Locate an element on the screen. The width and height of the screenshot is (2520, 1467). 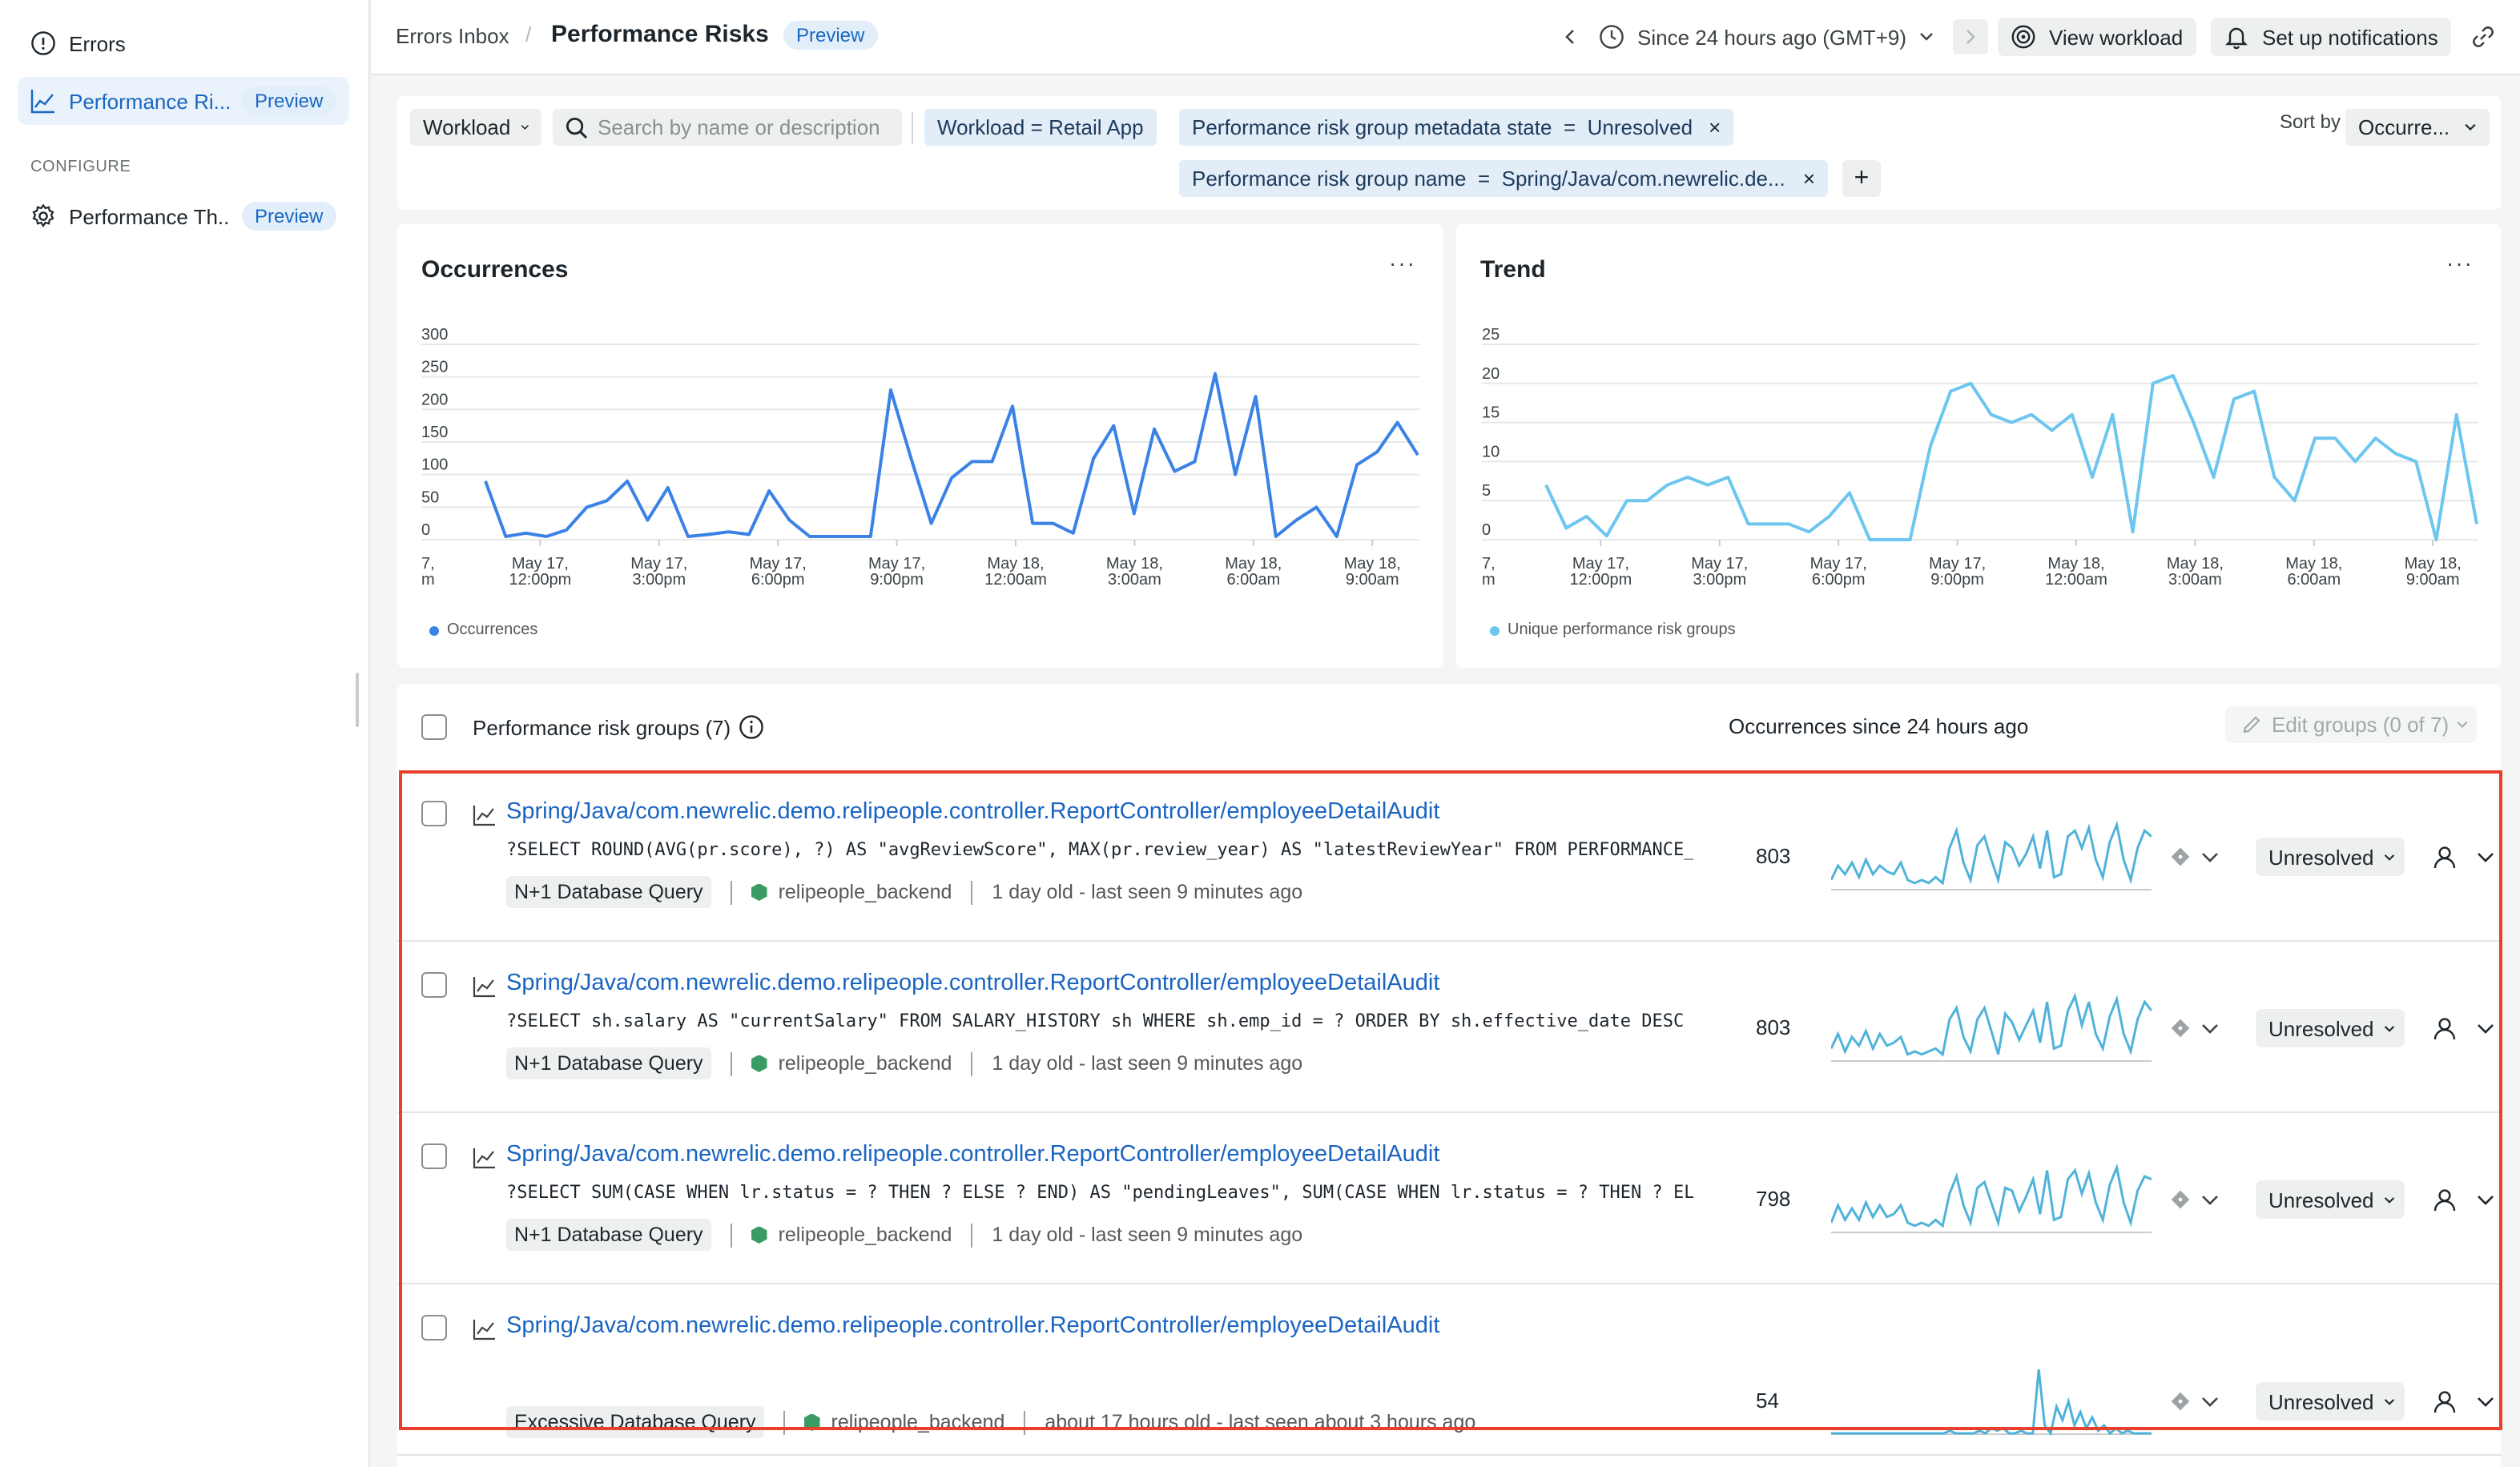
sidebar-item-errors: Errors is located at coordinates (72, 43).